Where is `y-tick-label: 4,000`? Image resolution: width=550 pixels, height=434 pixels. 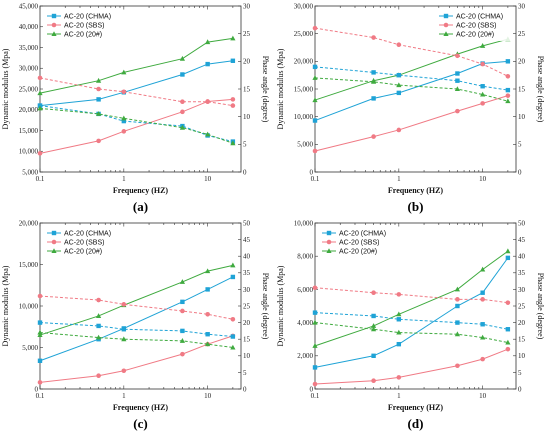
y-tick-label: 4,000 is located at coordinates (305, 323).